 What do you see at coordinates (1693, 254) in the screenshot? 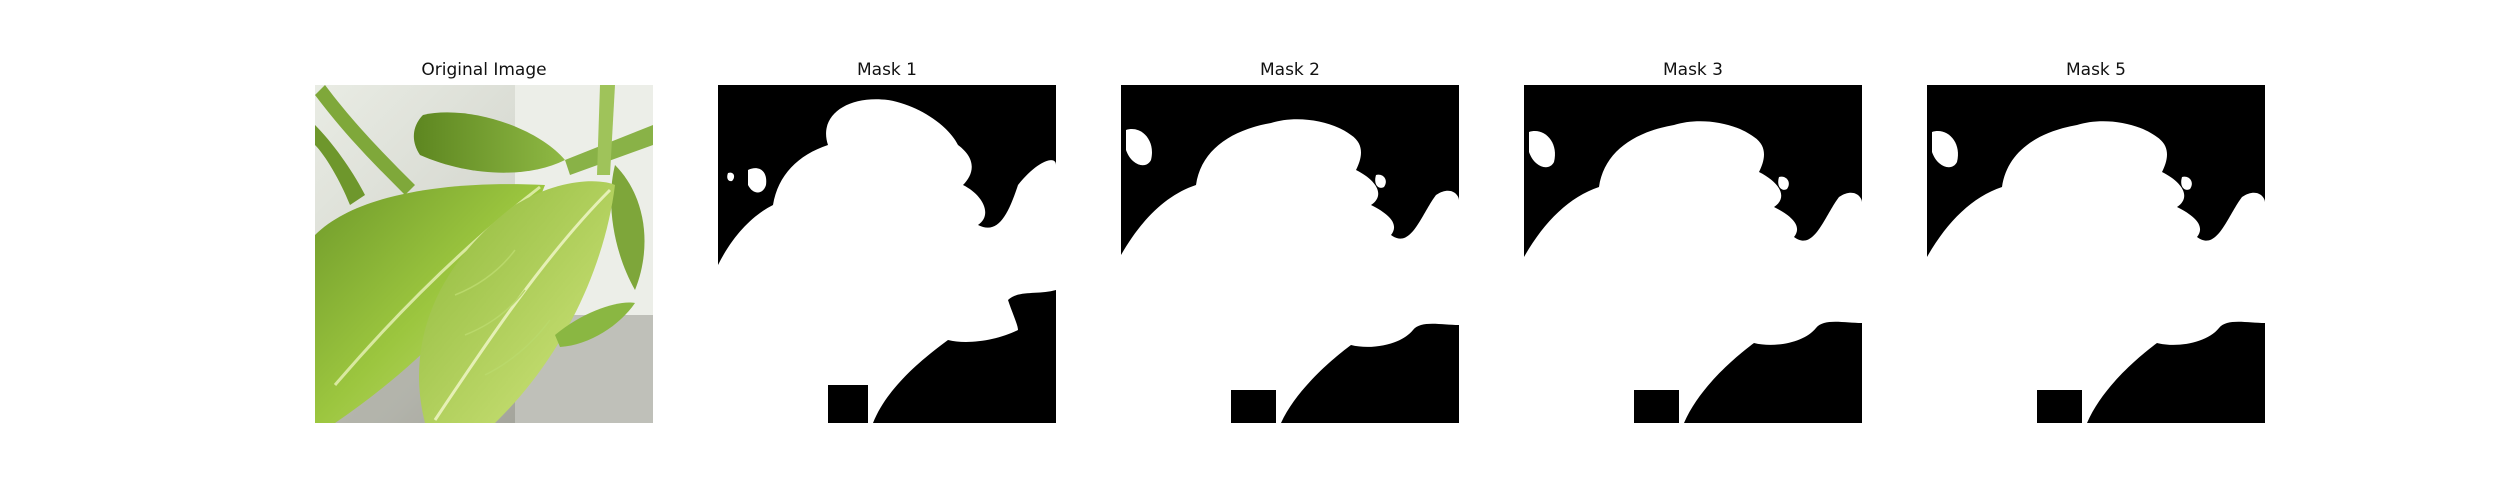
I see `mask-3-image` at bounding box center [1693, 254].